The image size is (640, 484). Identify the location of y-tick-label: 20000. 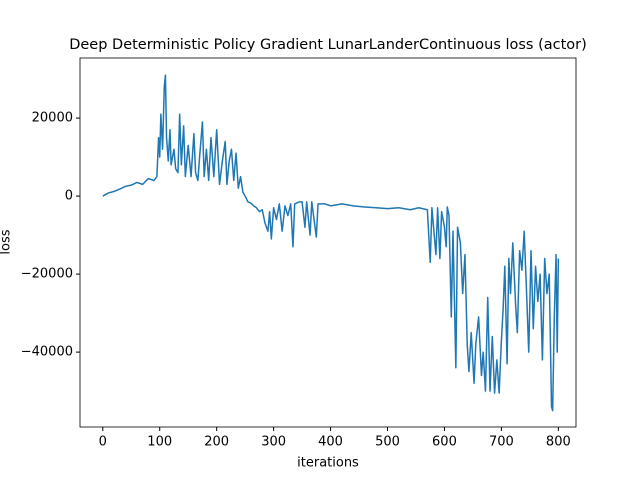
(52, 118).